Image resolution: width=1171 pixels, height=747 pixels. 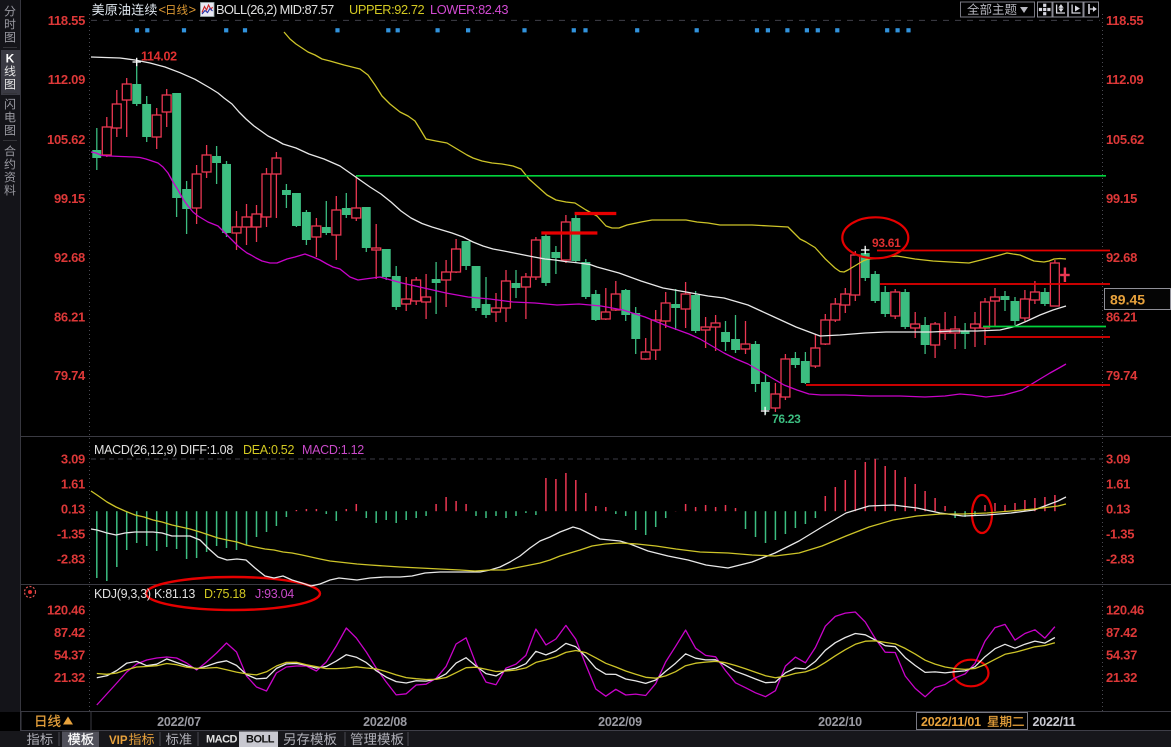 What do you see at coordinates (1127, 300) in the screenshot?
I see `svg-text: 89.45` at bounding box center [1127, 300].